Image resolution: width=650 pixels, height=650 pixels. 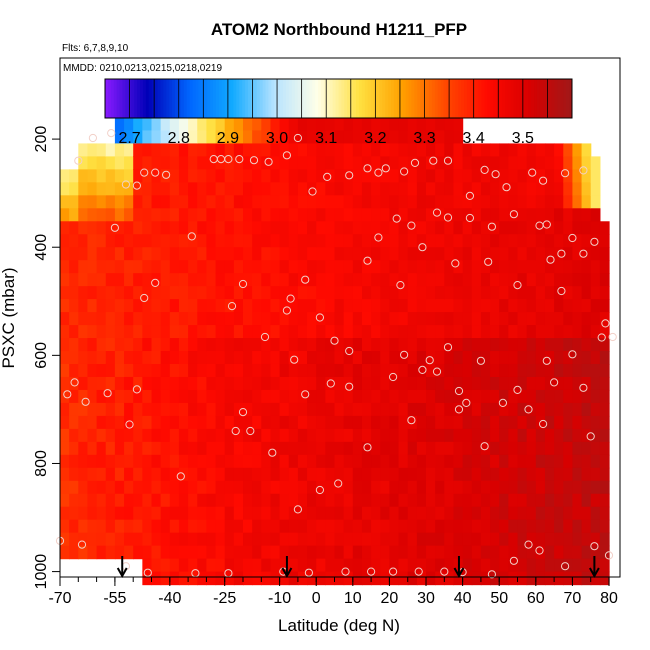 I want to click on colorbar-tick-label: 3.3, so click(x=424, y=138).